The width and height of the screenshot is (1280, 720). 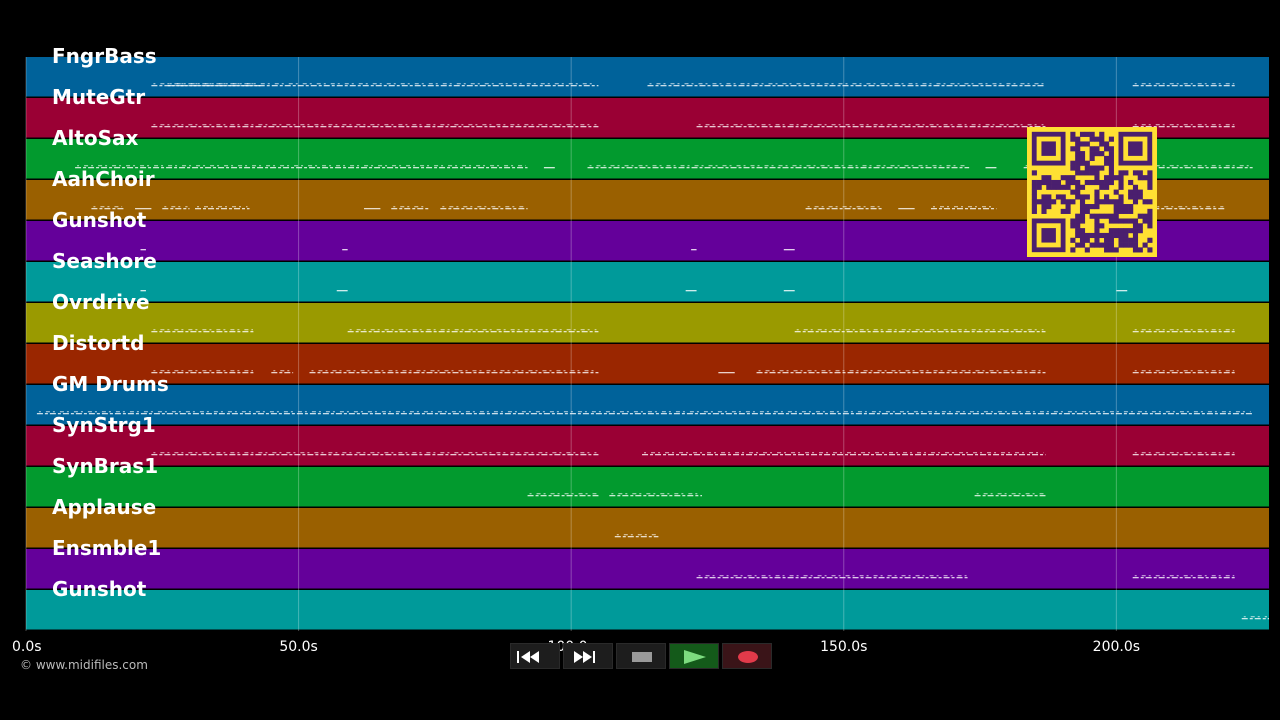 What do you see at coordinates (535, 656) in the screenshot?
I see `rewind-button` at bounding box center [535, 656].